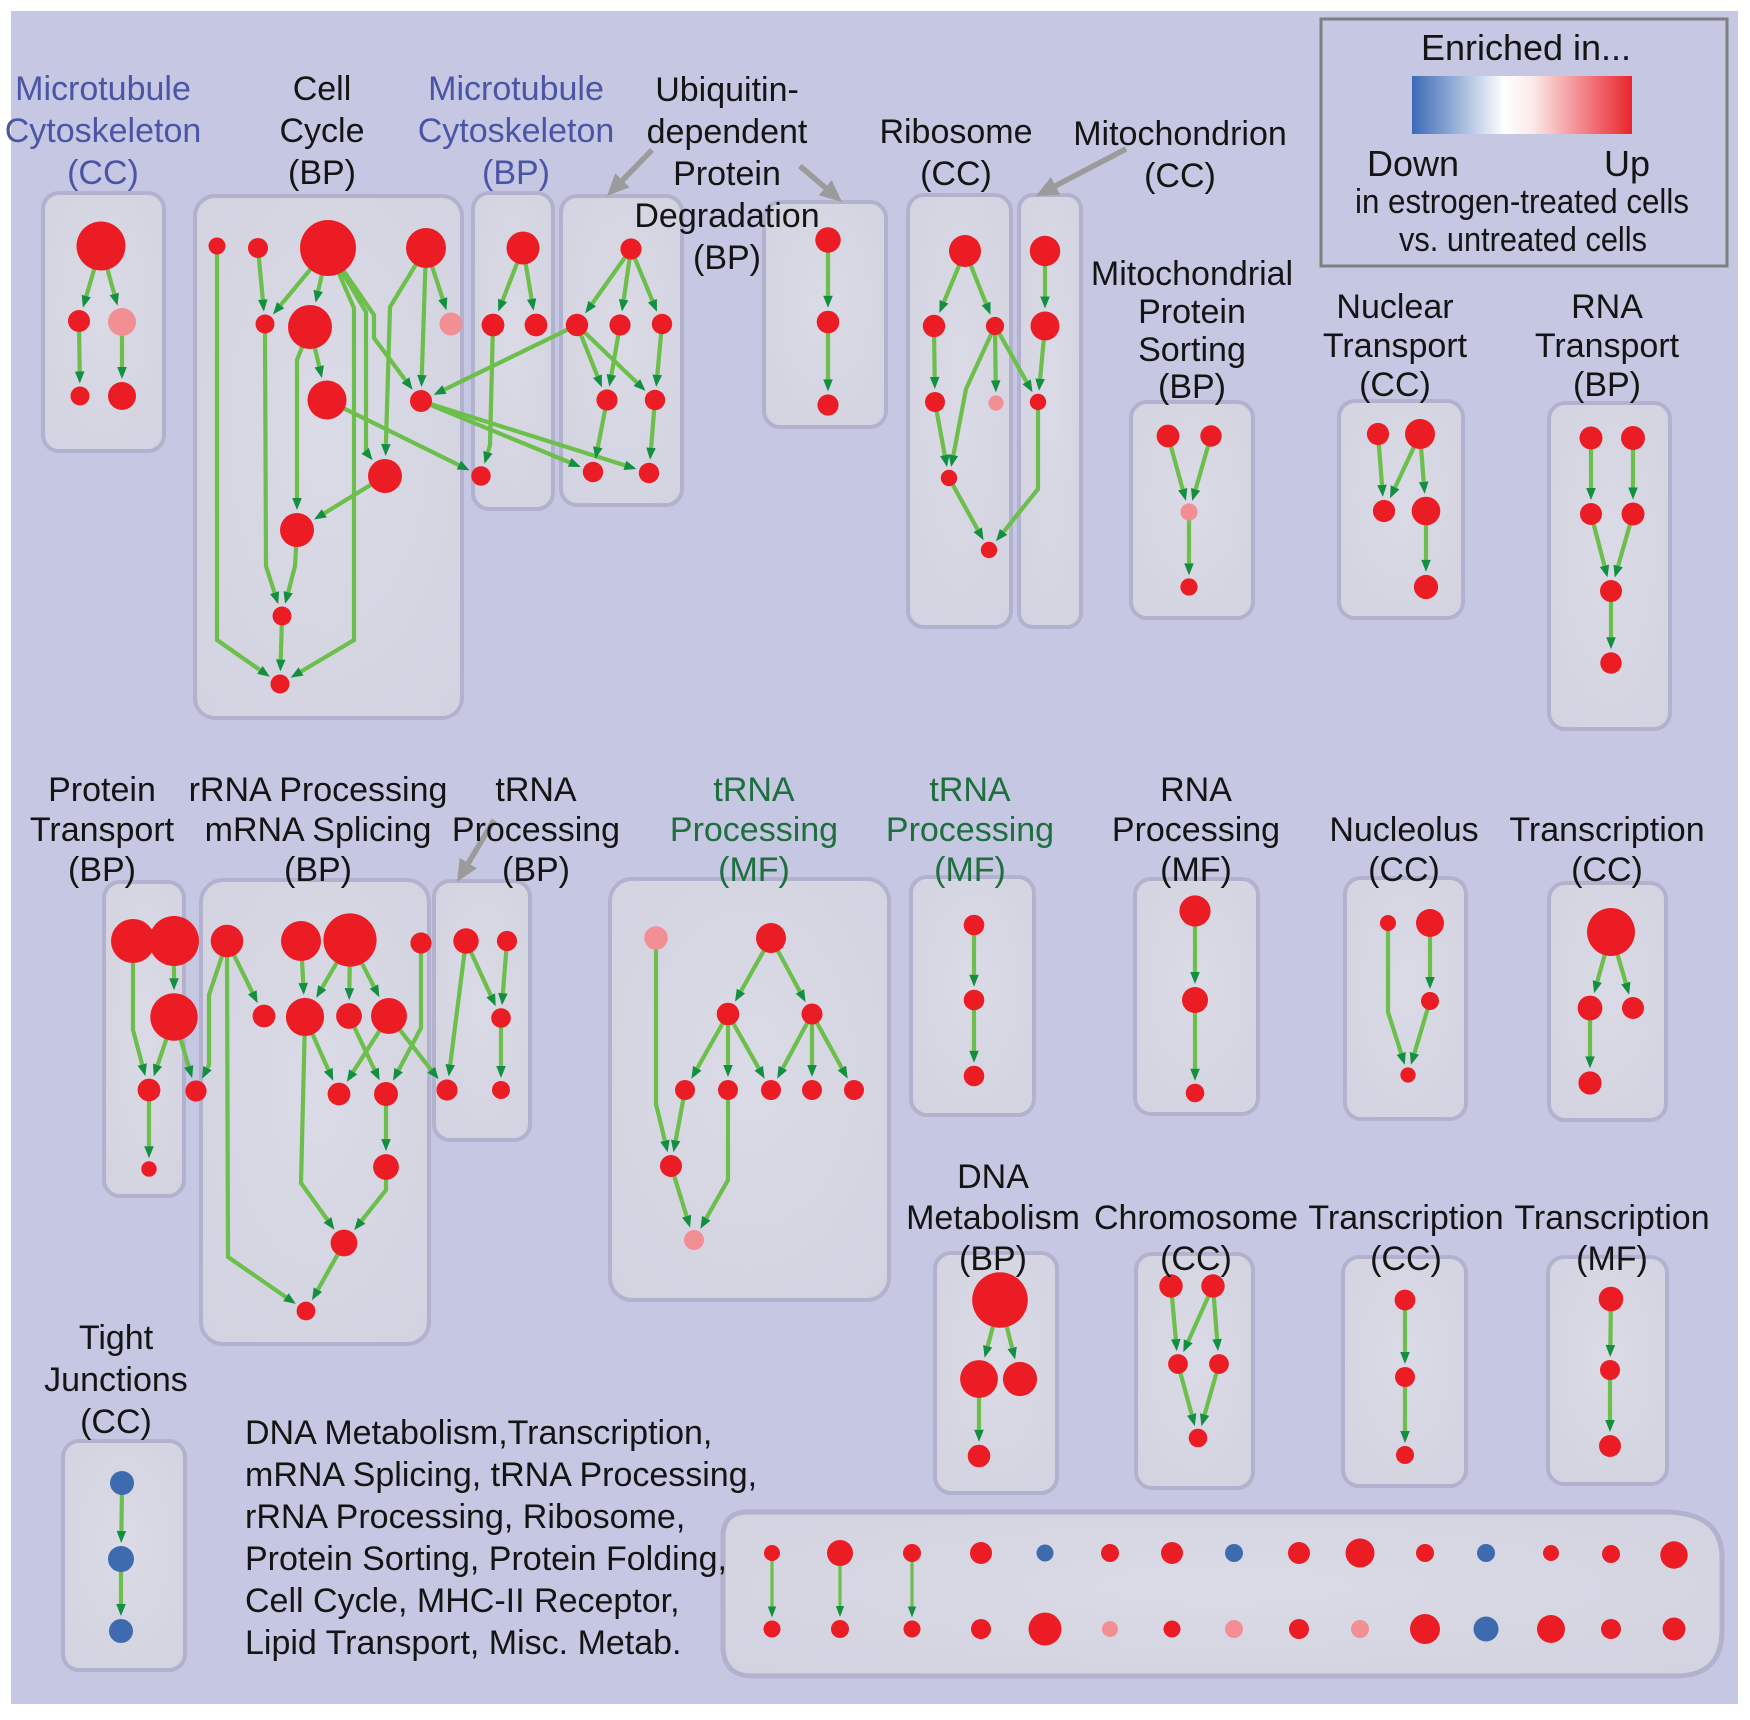 Image resolution: width=1750 pixels, height=1720 pixels. I want to click on svg-text: Nucleolus, so click(1403, 830).